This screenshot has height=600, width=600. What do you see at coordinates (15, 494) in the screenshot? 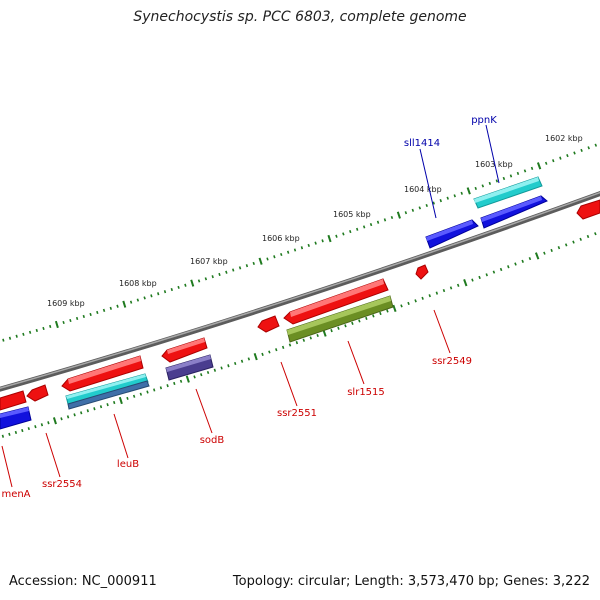
I see `gene-label-menA: menA` at bounding box center [15, 494].